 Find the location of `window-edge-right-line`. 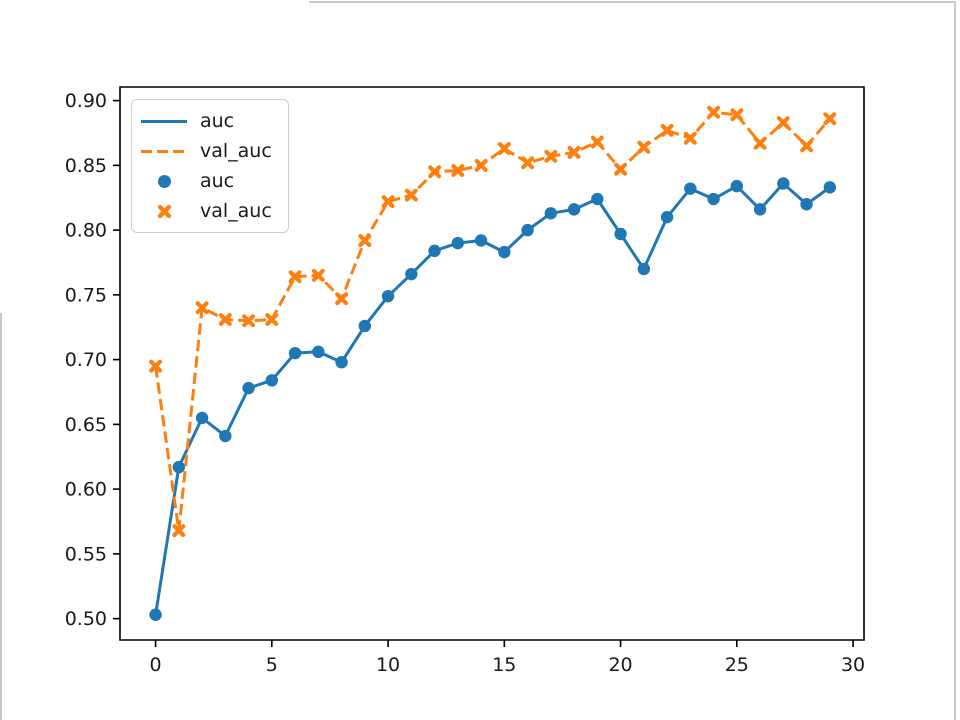

window-edge-right-line is located at coordinates (955, 361).